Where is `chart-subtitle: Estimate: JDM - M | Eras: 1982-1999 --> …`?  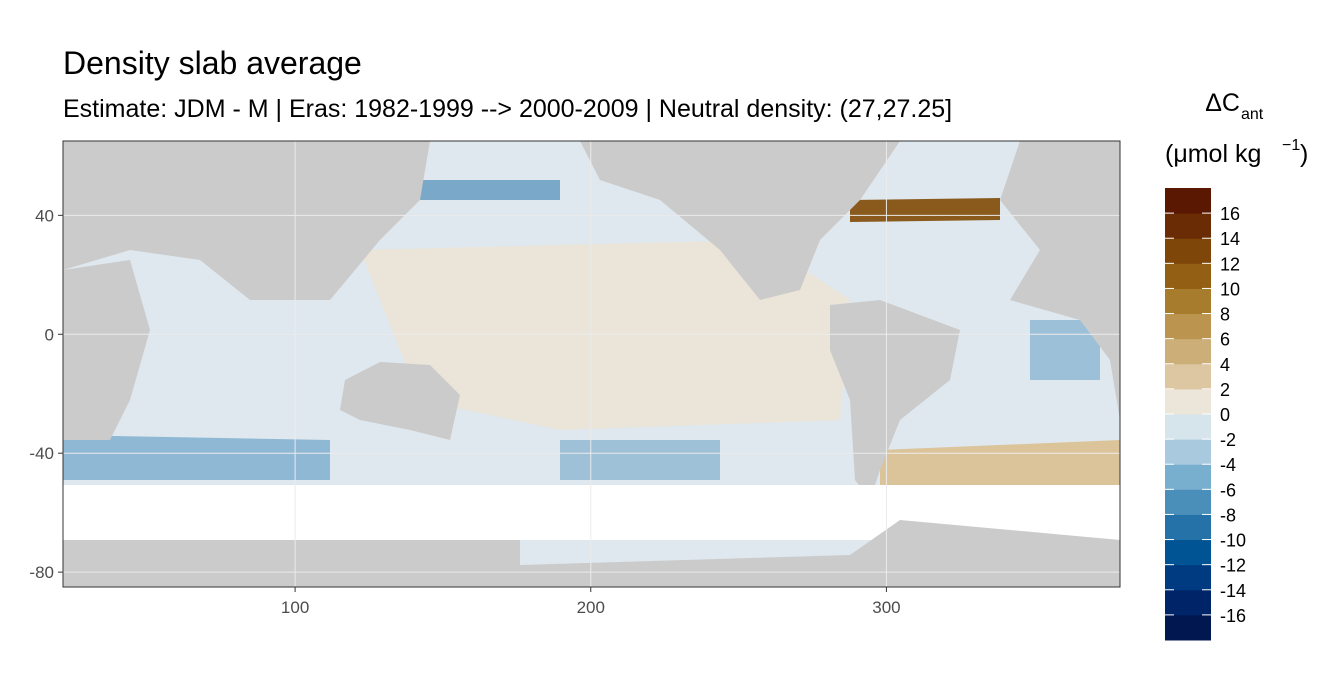
chart-subtitle: Estimate: JDM - M | Eras: 1982-1999 --> … is located at coordinates (507, 109).